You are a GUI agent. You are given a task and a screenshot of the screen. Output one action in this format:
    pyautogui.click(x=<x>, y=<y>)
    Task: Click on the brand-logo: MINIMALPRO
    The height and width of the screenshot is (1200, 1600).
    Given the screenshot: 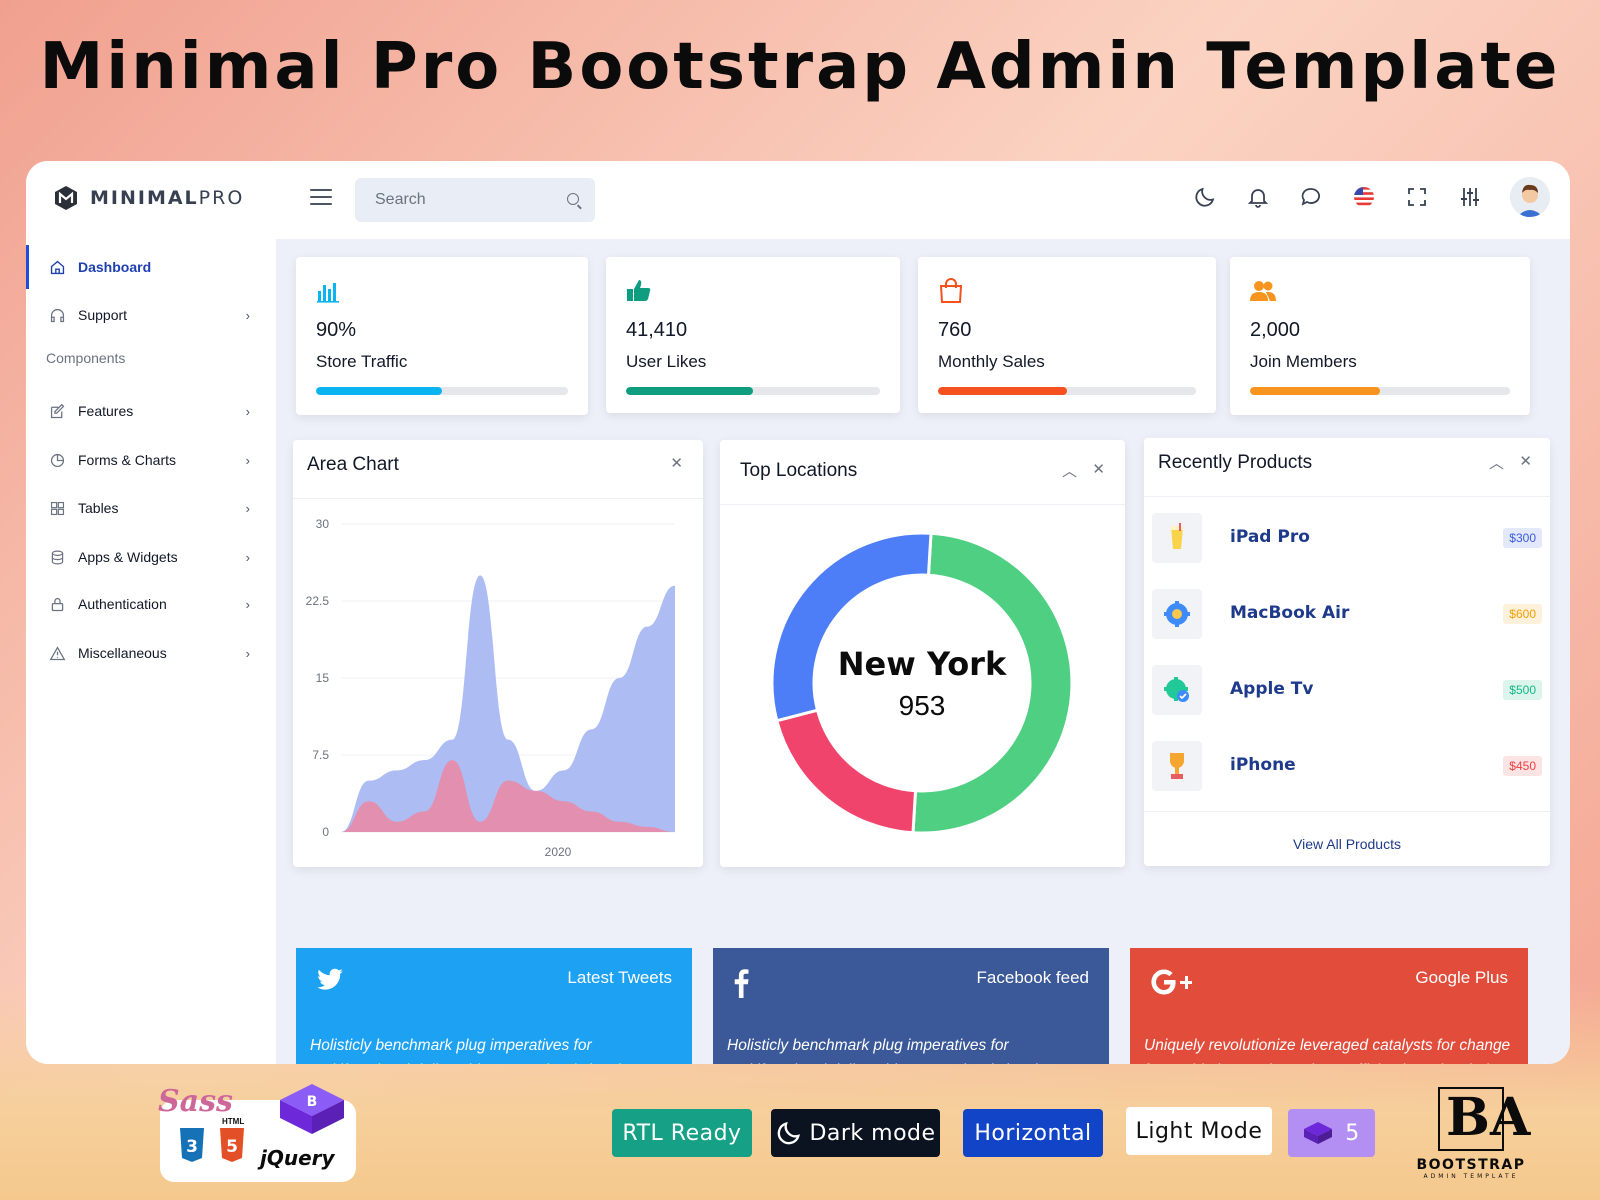 What is the action you would take?
    pyautogui.click(x=149, y=198)
    